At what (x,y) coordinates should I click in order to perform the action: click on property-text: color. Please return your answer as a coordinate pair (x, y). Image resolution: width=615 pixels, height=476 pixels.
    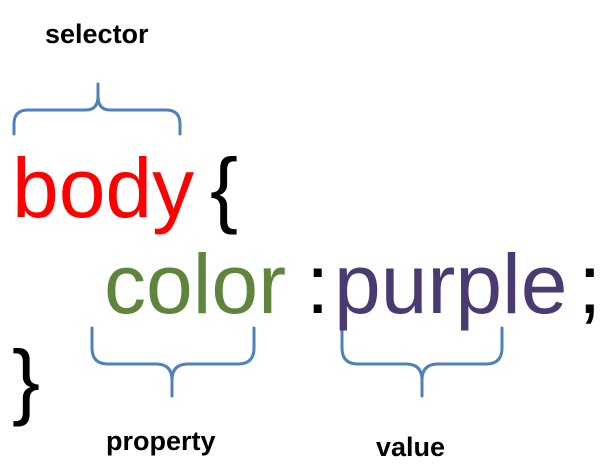
    Looking at the image, I should click on (195, 284).